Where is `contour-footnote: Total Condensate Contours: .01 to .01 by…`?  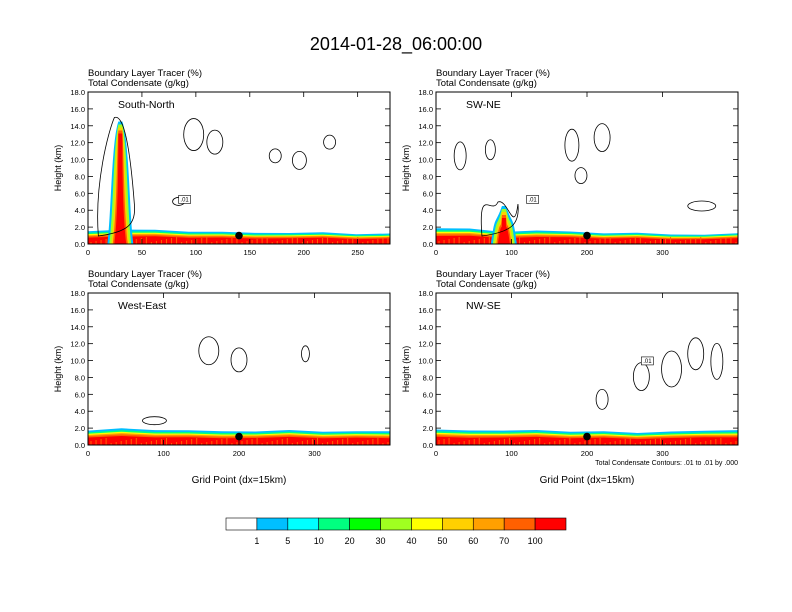 contour-footnote: Total Condensate Contours: .01 to .01 by… is located at coordinates (666, 463).